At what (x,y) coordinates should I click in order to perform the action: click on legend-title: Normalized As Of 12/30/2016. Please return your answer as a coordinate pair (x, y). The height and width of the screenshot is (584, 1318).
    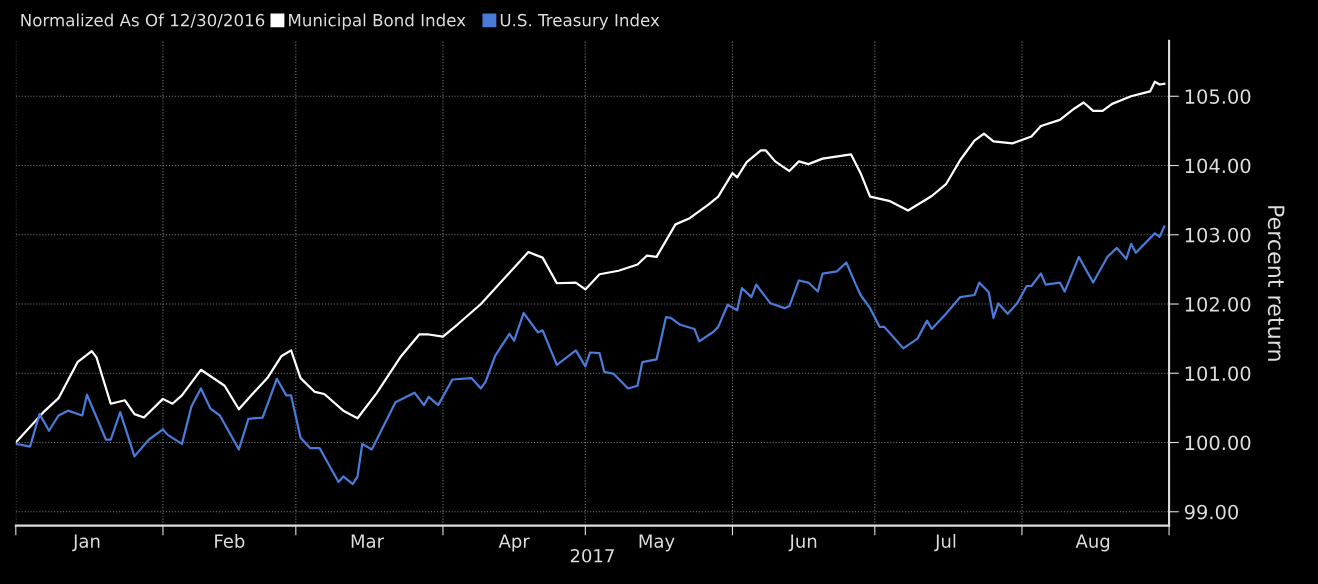
    Looking at the image, I should click on (143, 20).